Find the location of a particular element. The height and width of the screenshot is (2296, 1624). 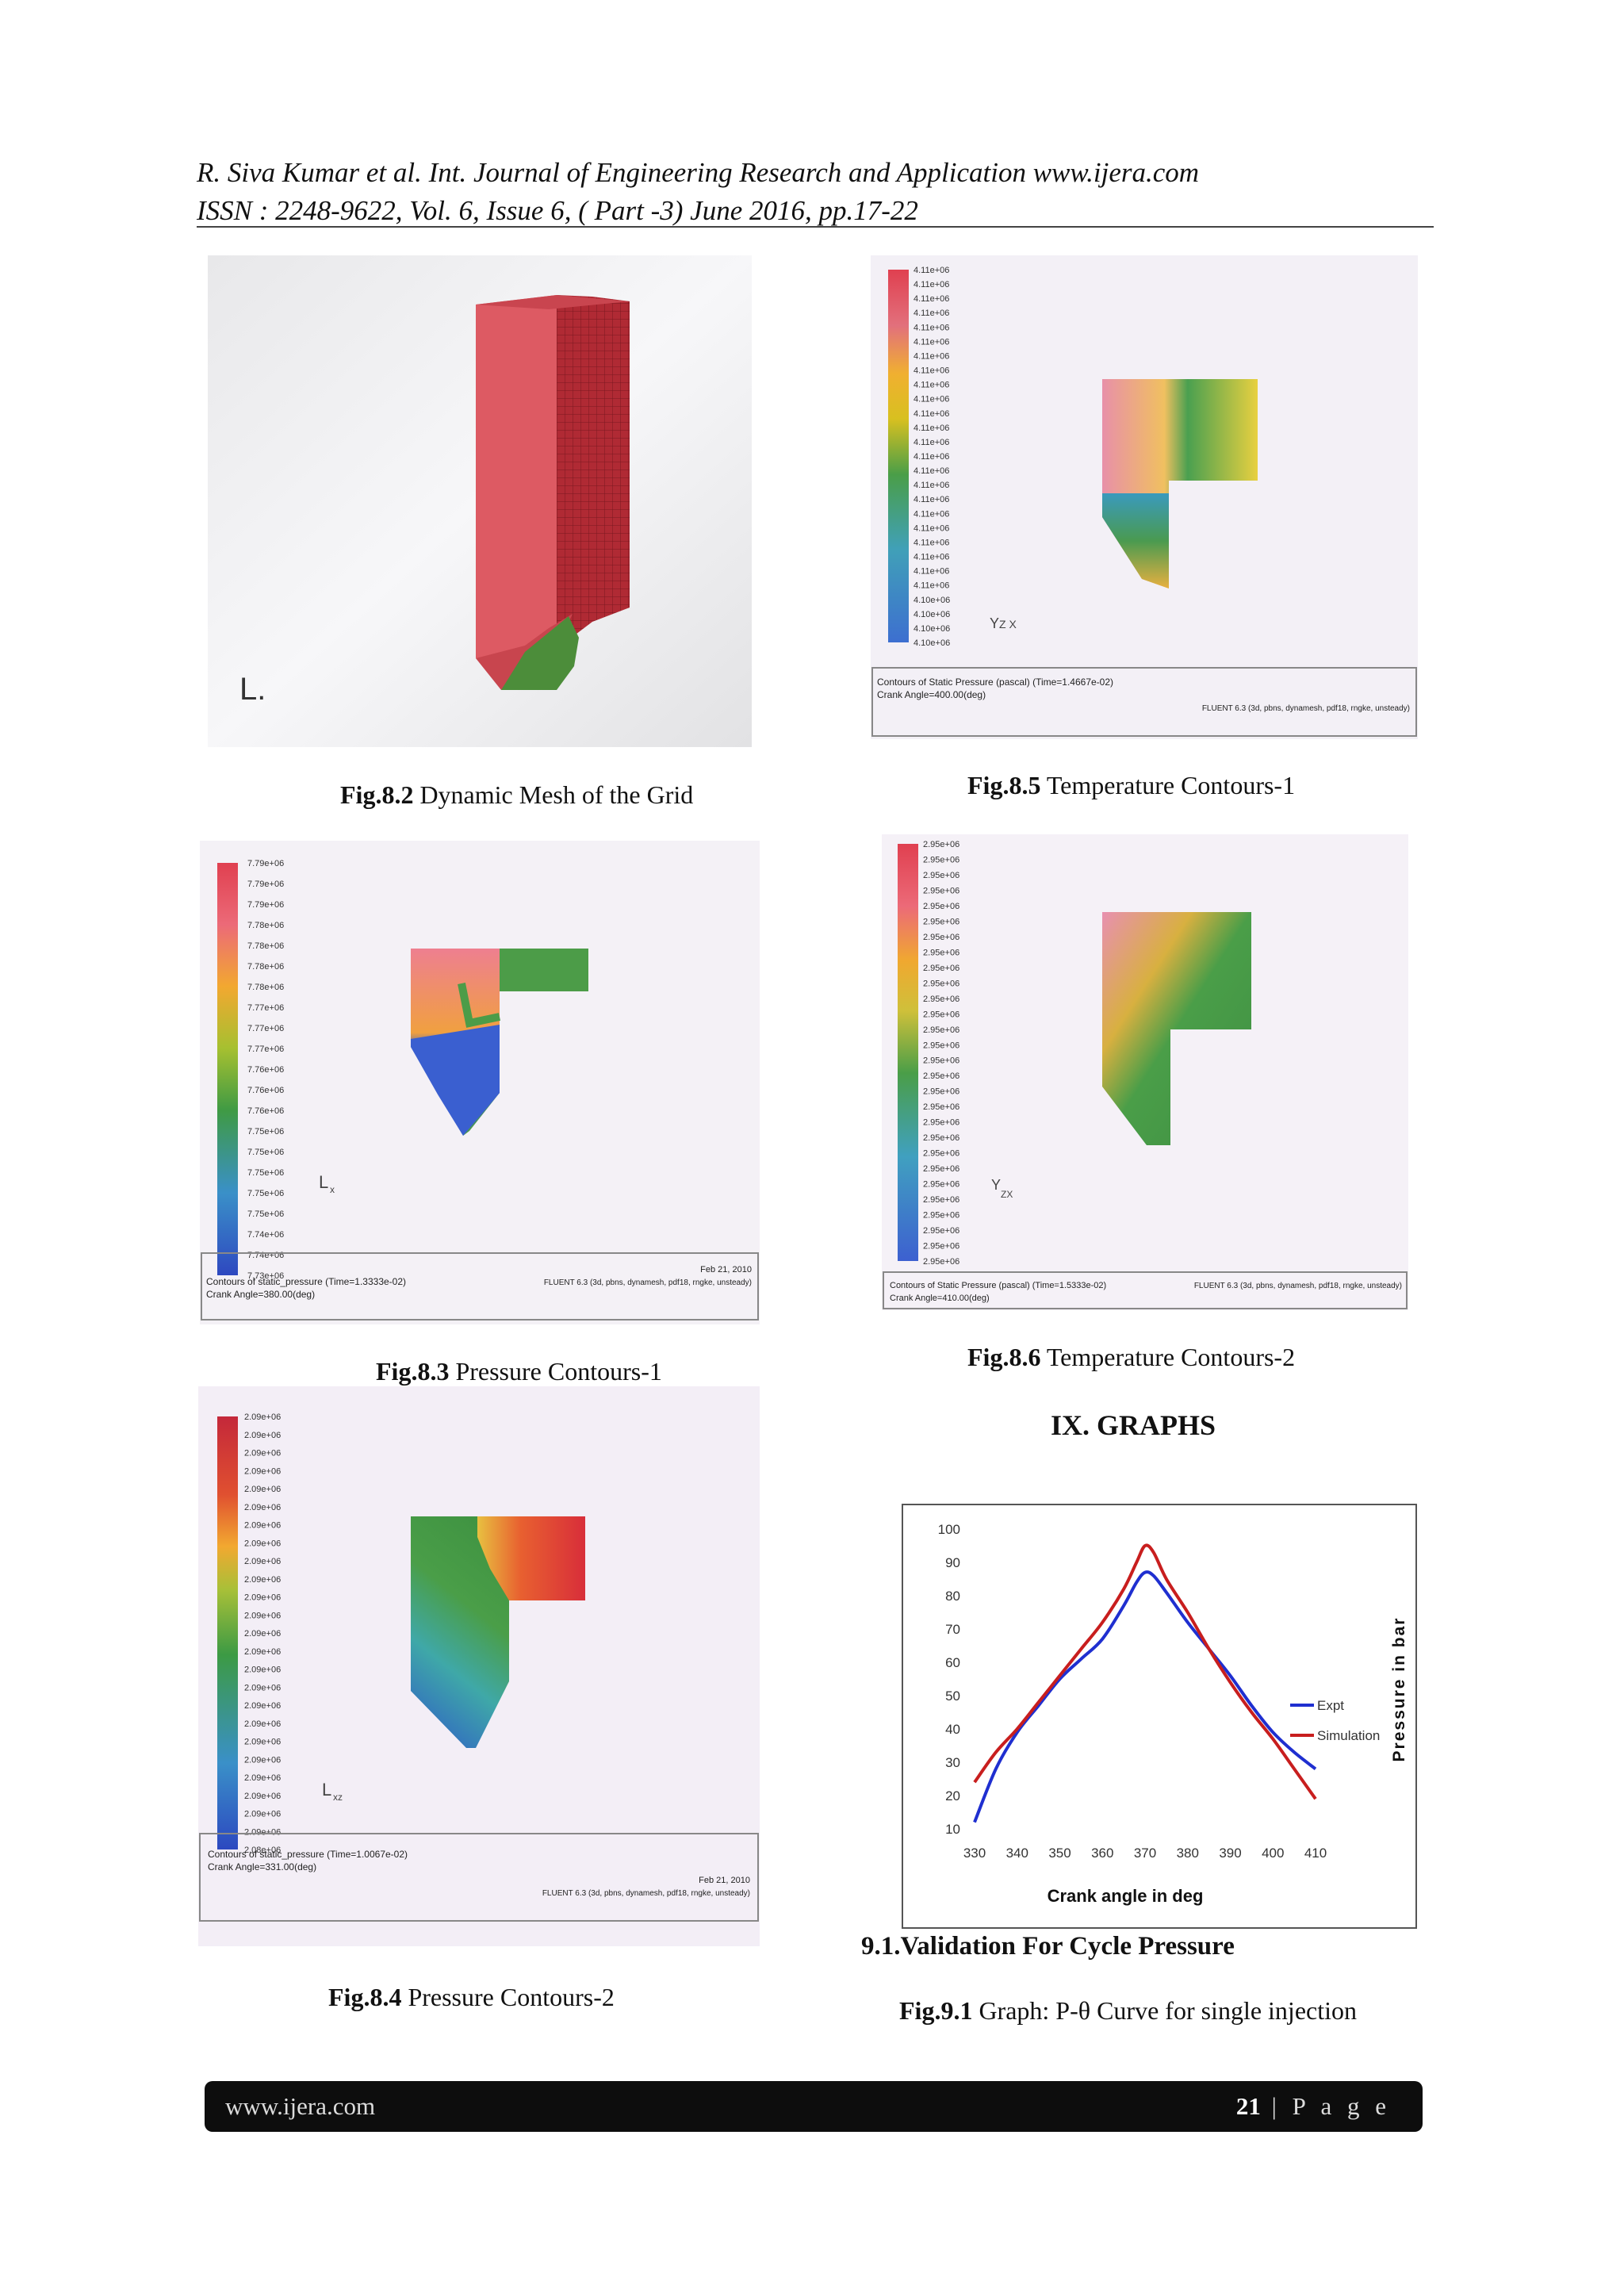

y-tick-label: 80 is located at coordinates (952, 1596).